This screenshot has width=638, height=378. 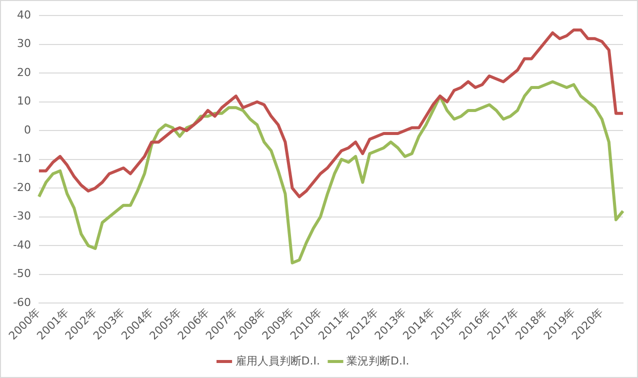 What do you see at coordinates (22, 187) in the screenshot?
I see `y-tick-label: -20` at bounding box center [22, 187].